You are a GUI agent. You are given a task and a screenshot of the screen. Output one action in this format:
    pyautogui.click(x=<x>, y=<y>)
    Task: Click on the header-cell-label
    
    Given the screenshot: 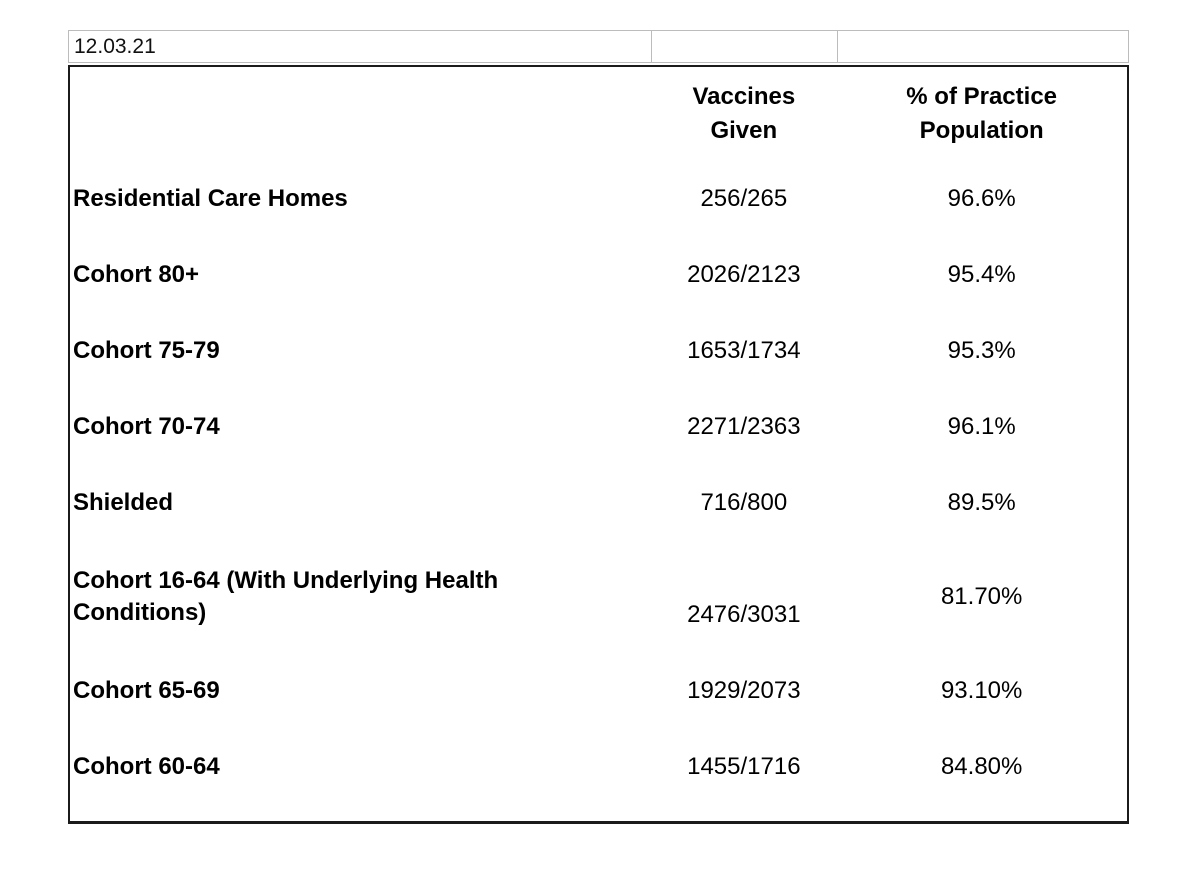 What is the action you would take?
    pyautogui.click(x=360, y=114)
    